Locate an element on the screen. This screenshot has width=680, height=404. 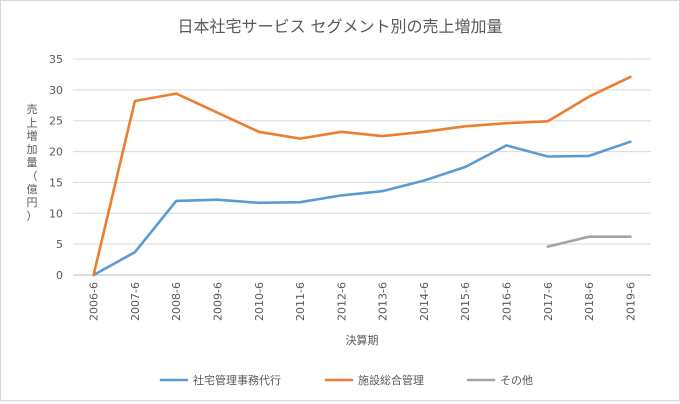
chart-title: 日本社宅サービス セグメント別の売上増加量 is located at coordinates (339, 26).